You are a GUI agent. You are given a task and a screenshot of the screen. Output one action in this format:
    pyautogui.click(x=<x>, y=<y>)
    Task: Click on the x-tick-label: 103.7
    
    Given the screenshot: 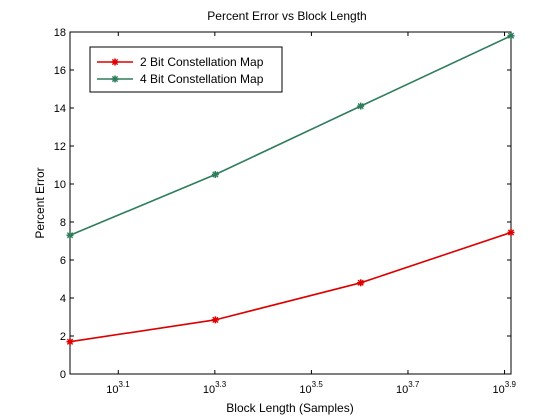 What is the action you would take?
    pyautogui.click(x=408, y=388)
    